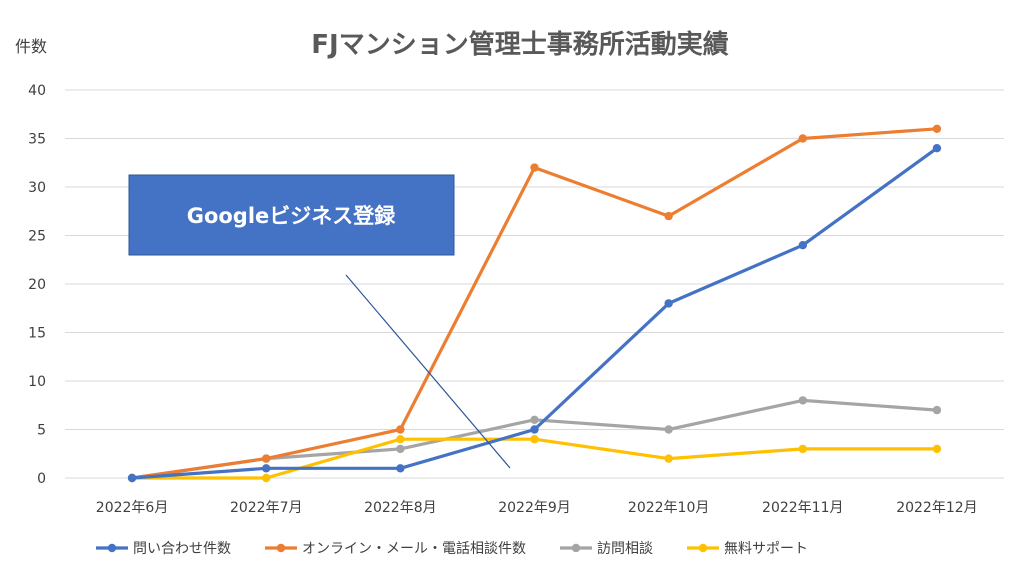  What do you see at coordinates (625, 549) in the screenshot?
I see `legend-label: 訪問相談` at bounding box center [625, 549].